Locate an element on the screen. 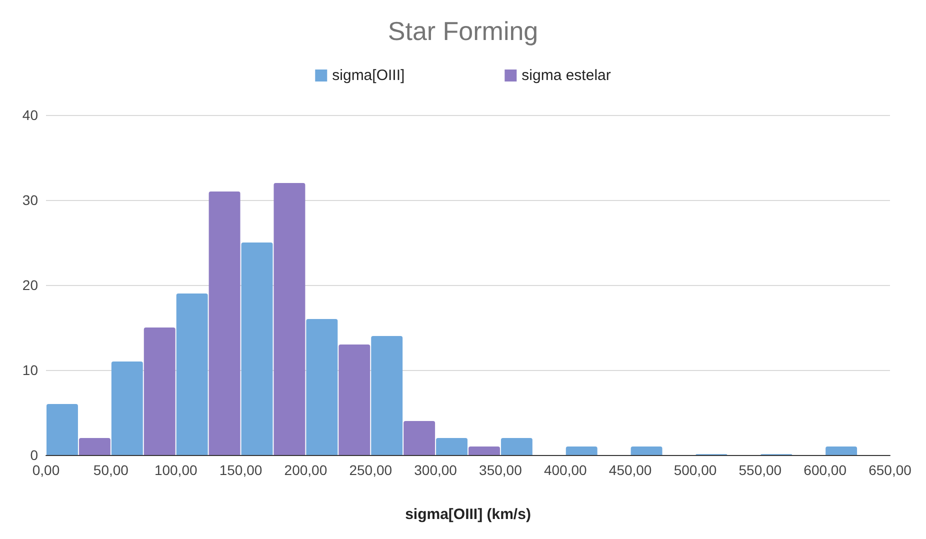 The height and width of the screenshot is (539, 926). x-tick-label: 450,00 is located at coordinates (630, 470).